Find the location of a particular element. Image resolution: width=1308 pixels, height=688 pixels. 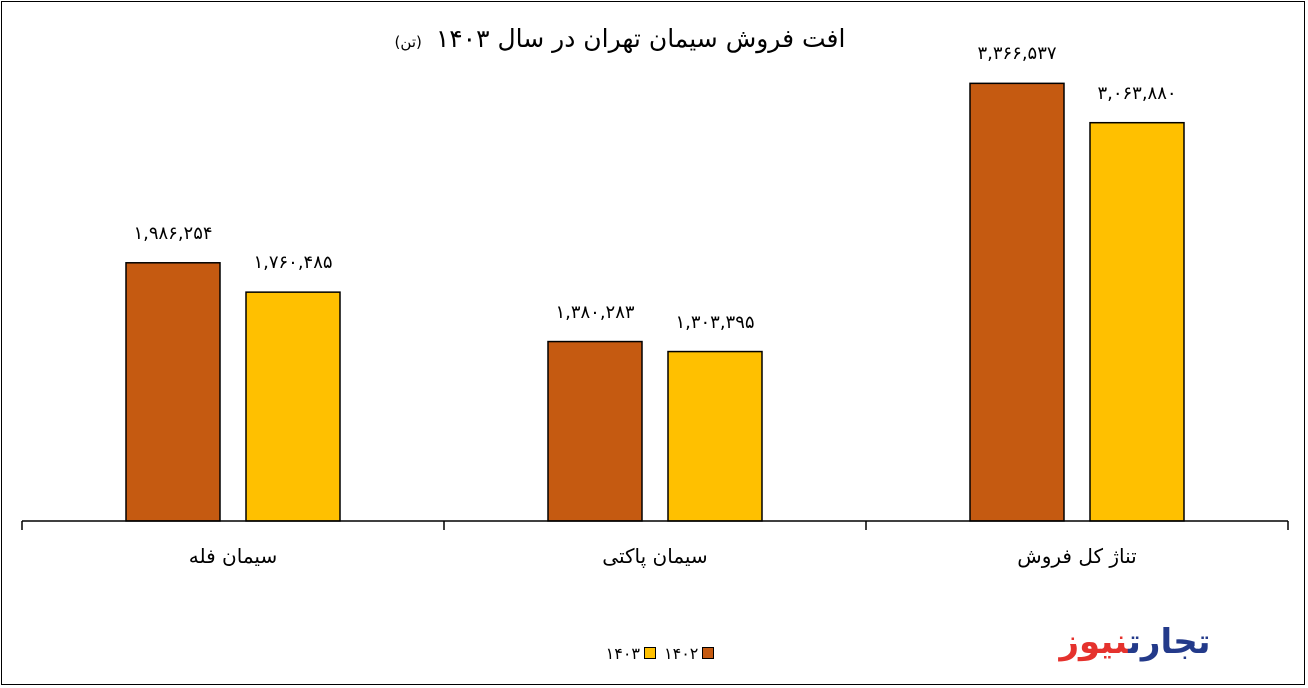

data-label: ۱,۳۸۰,۲۸۳ is located at coordinates (595, 312).